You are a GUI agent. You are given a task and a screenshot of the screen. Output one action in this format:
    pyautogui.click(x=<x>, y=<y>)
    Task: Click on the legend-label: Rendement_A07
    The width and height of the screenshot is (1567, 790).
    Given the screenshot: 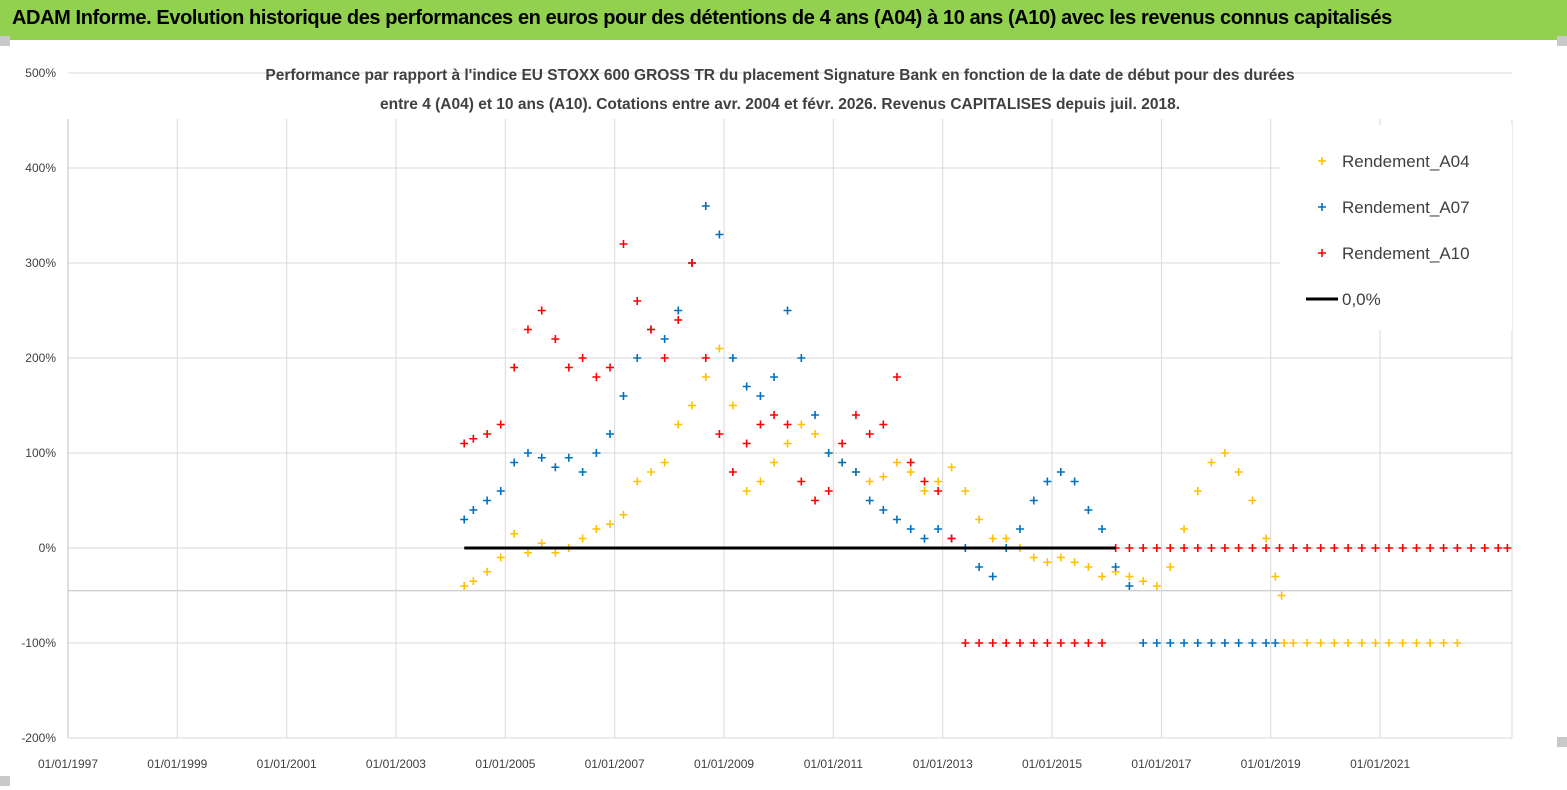 What is the action you would take?
    pyautogui.click(x=1406, y=207)
    